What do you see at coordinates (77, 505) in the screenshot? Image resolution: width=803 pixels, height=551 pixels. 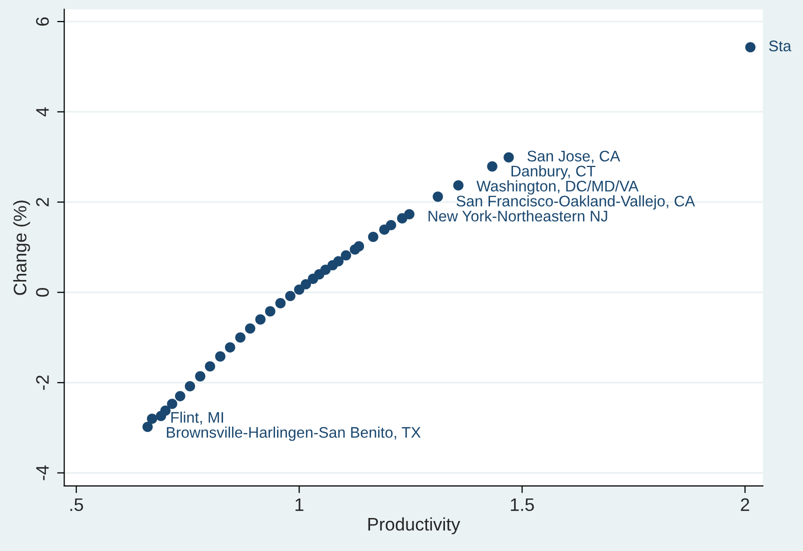 I see `x-tick-label: .5` at bounding box center [77, 505].